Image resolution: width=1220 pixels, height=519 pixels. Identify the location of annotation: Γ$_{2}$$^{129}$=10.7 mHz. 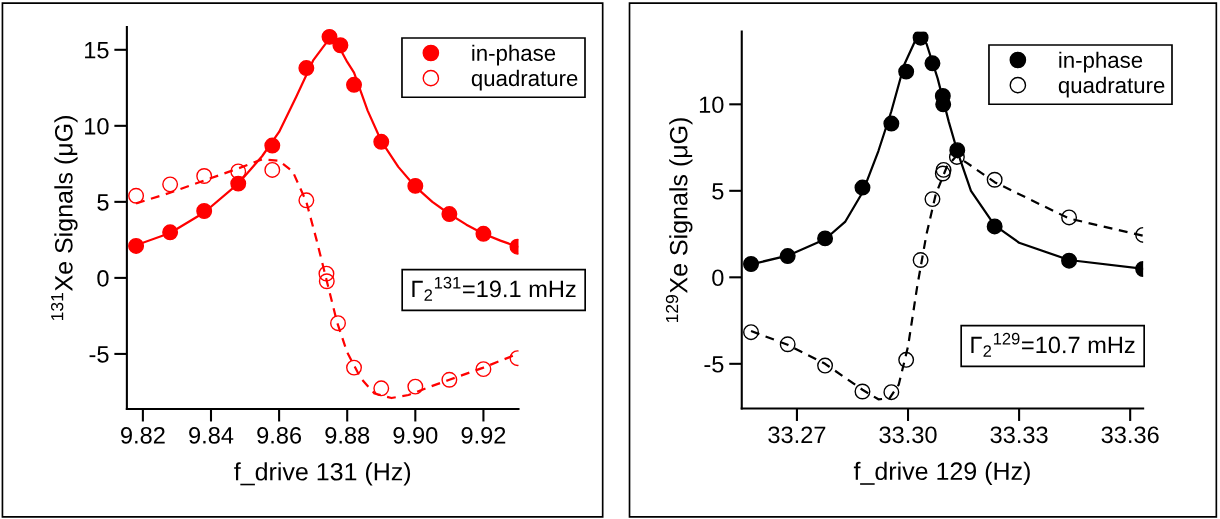
(1053, 344).